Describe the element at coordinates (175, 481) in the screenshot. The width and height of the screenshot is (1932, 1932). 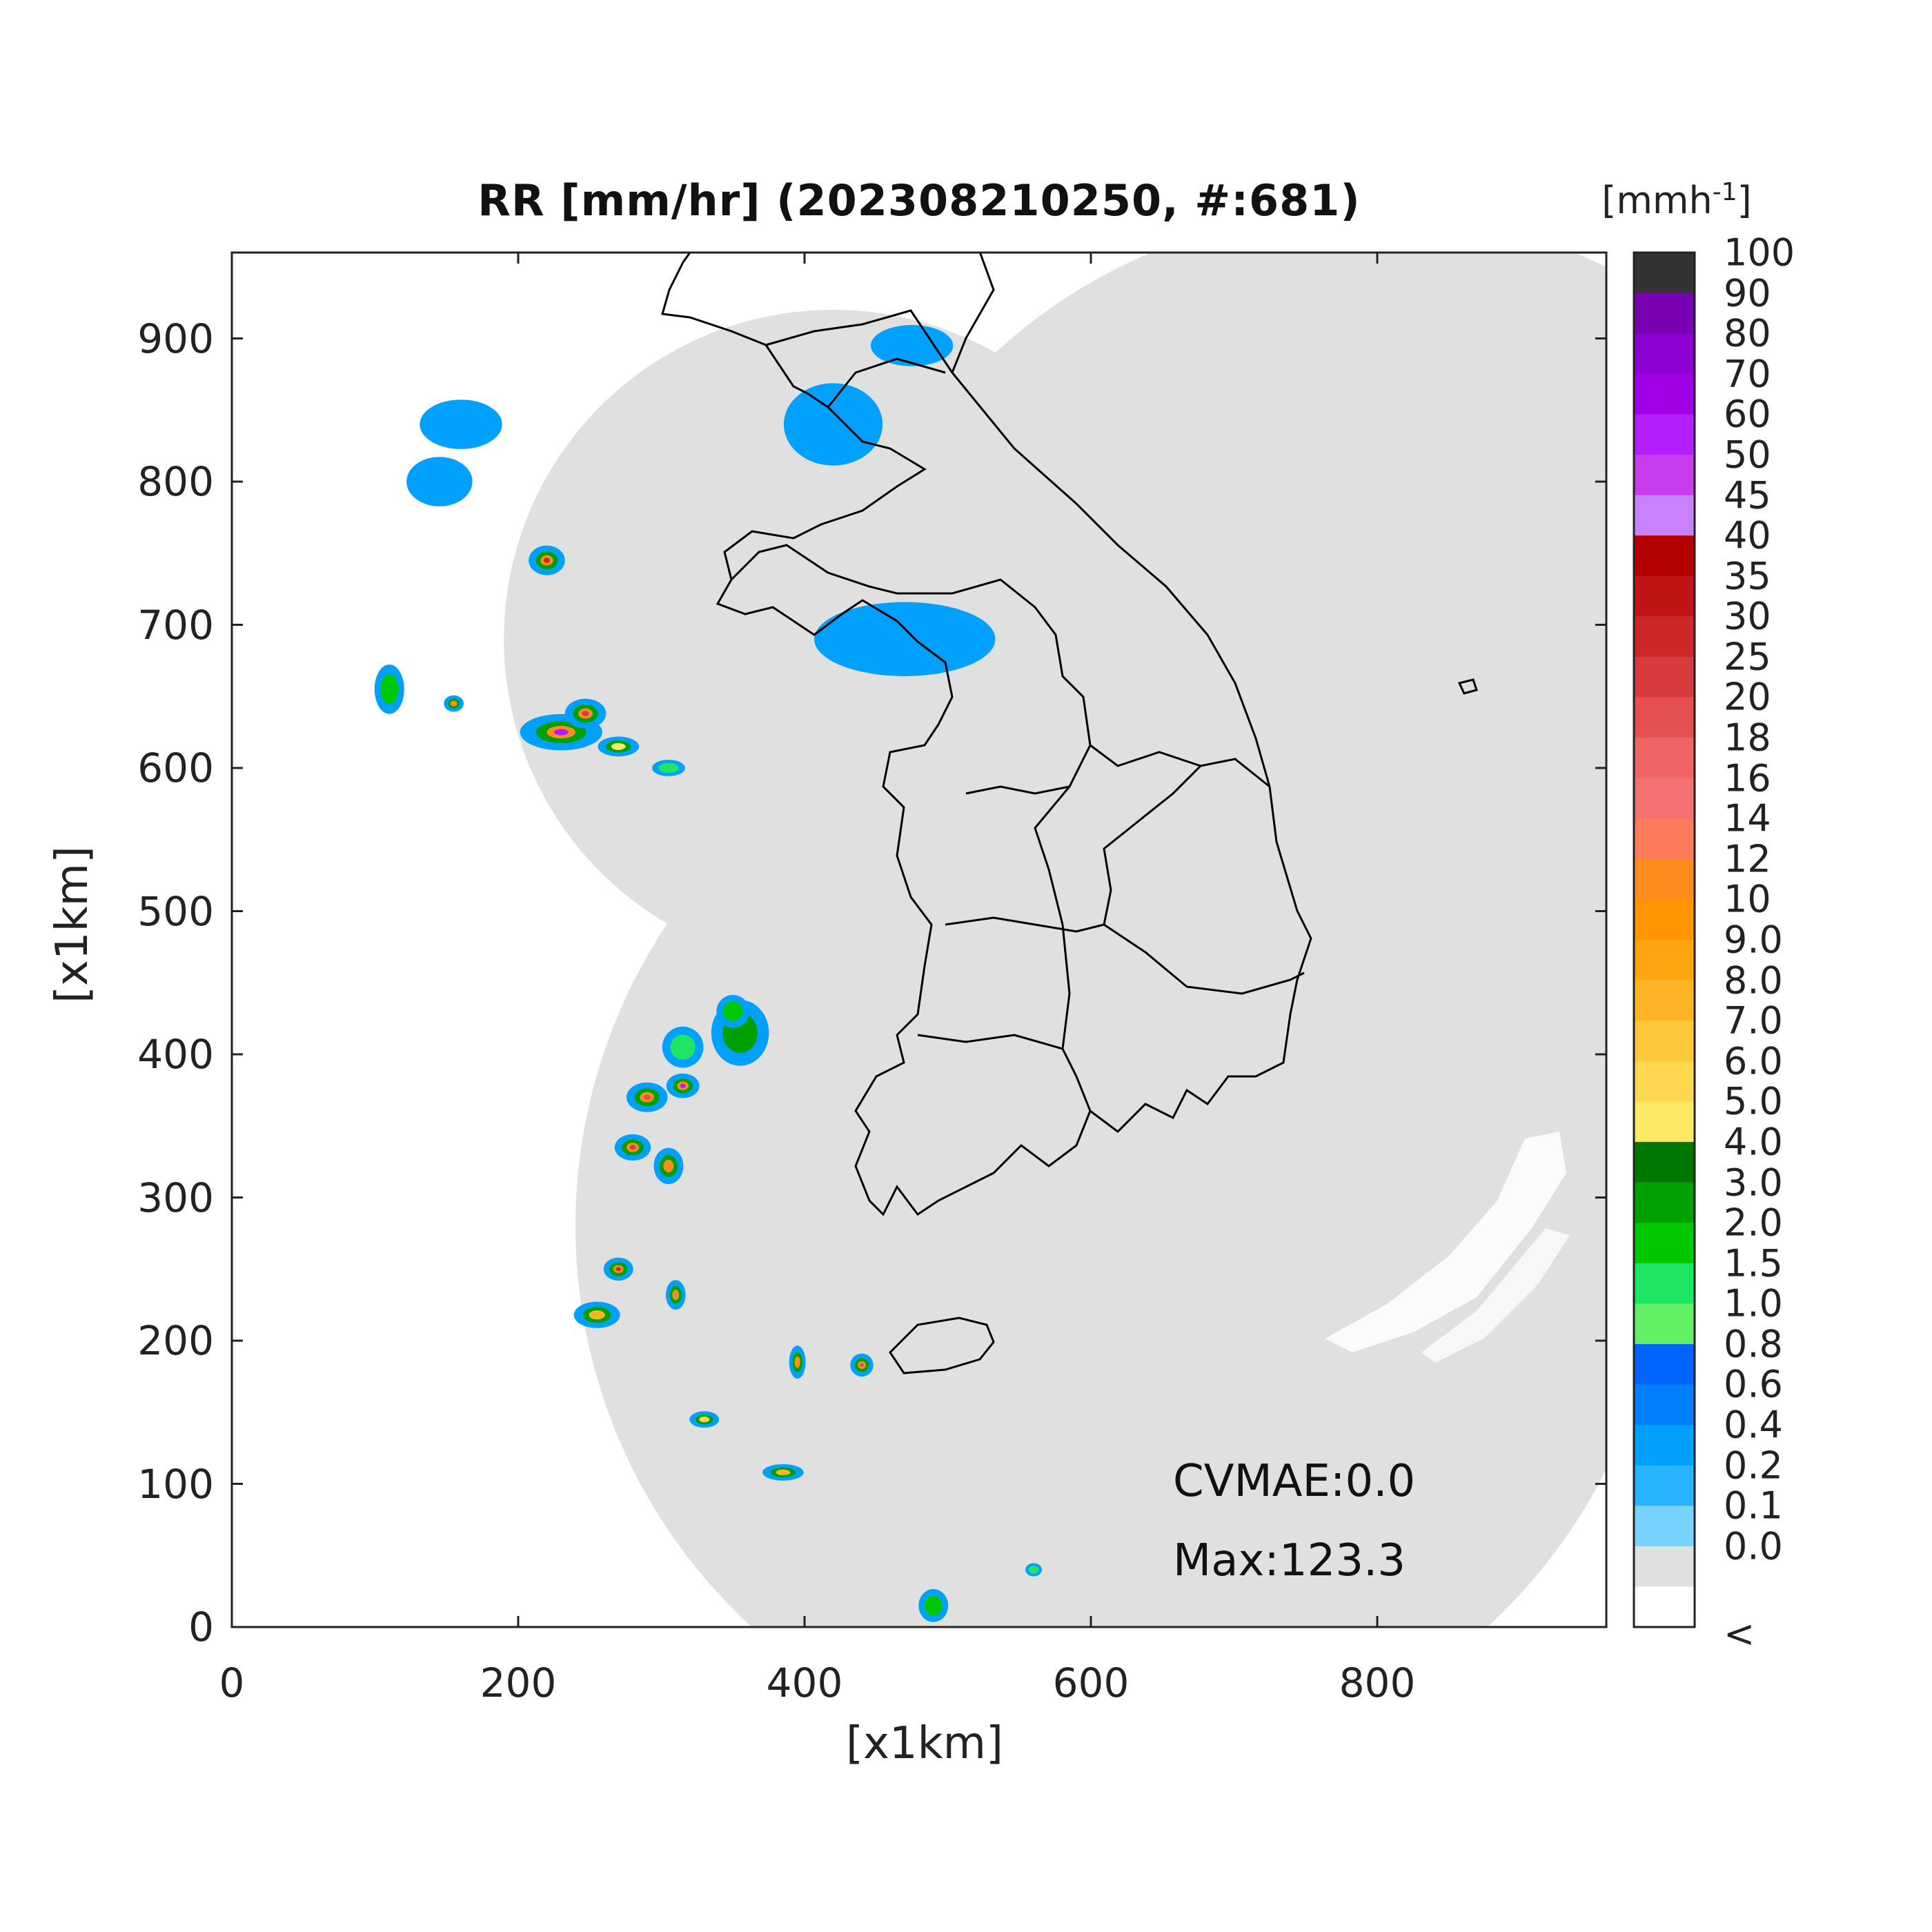
I see `y-tick-label: 800` at that location.